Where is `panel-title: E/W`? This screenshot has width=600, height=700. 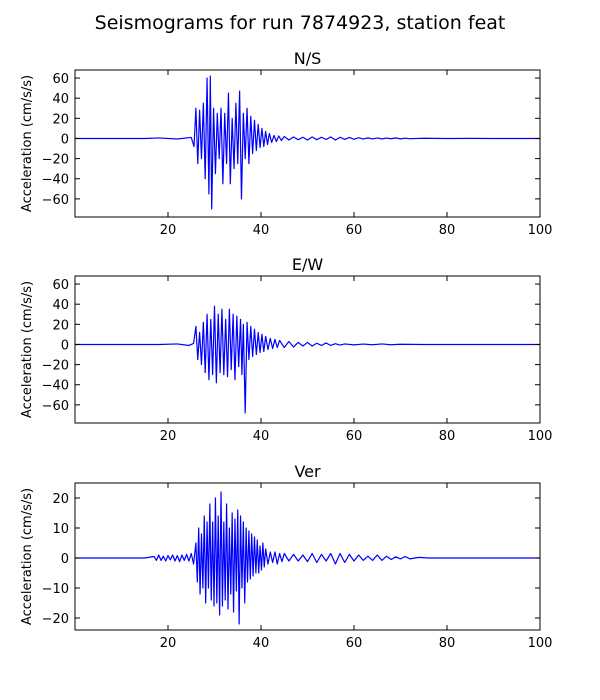
panel-title: E/W is located at coordinates (308, 264).